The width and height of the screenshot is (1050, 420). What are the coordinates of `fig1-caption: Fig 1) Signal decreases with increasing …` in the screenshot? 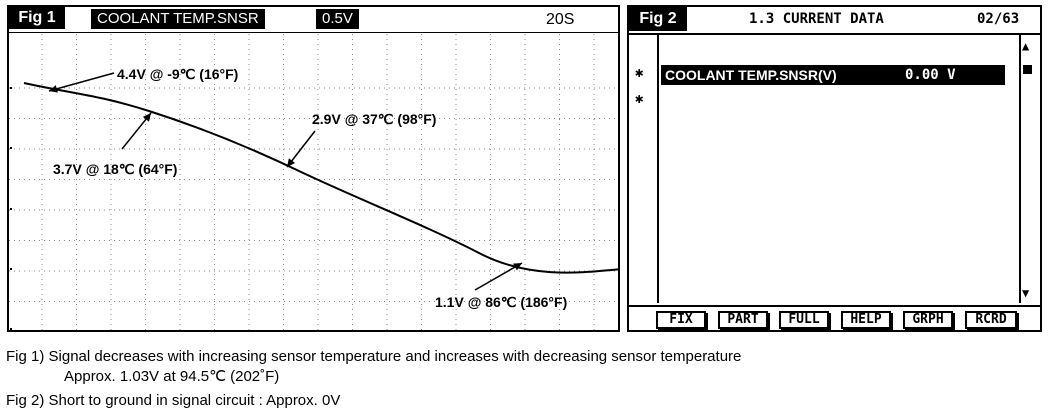 It's located at (374, 356).